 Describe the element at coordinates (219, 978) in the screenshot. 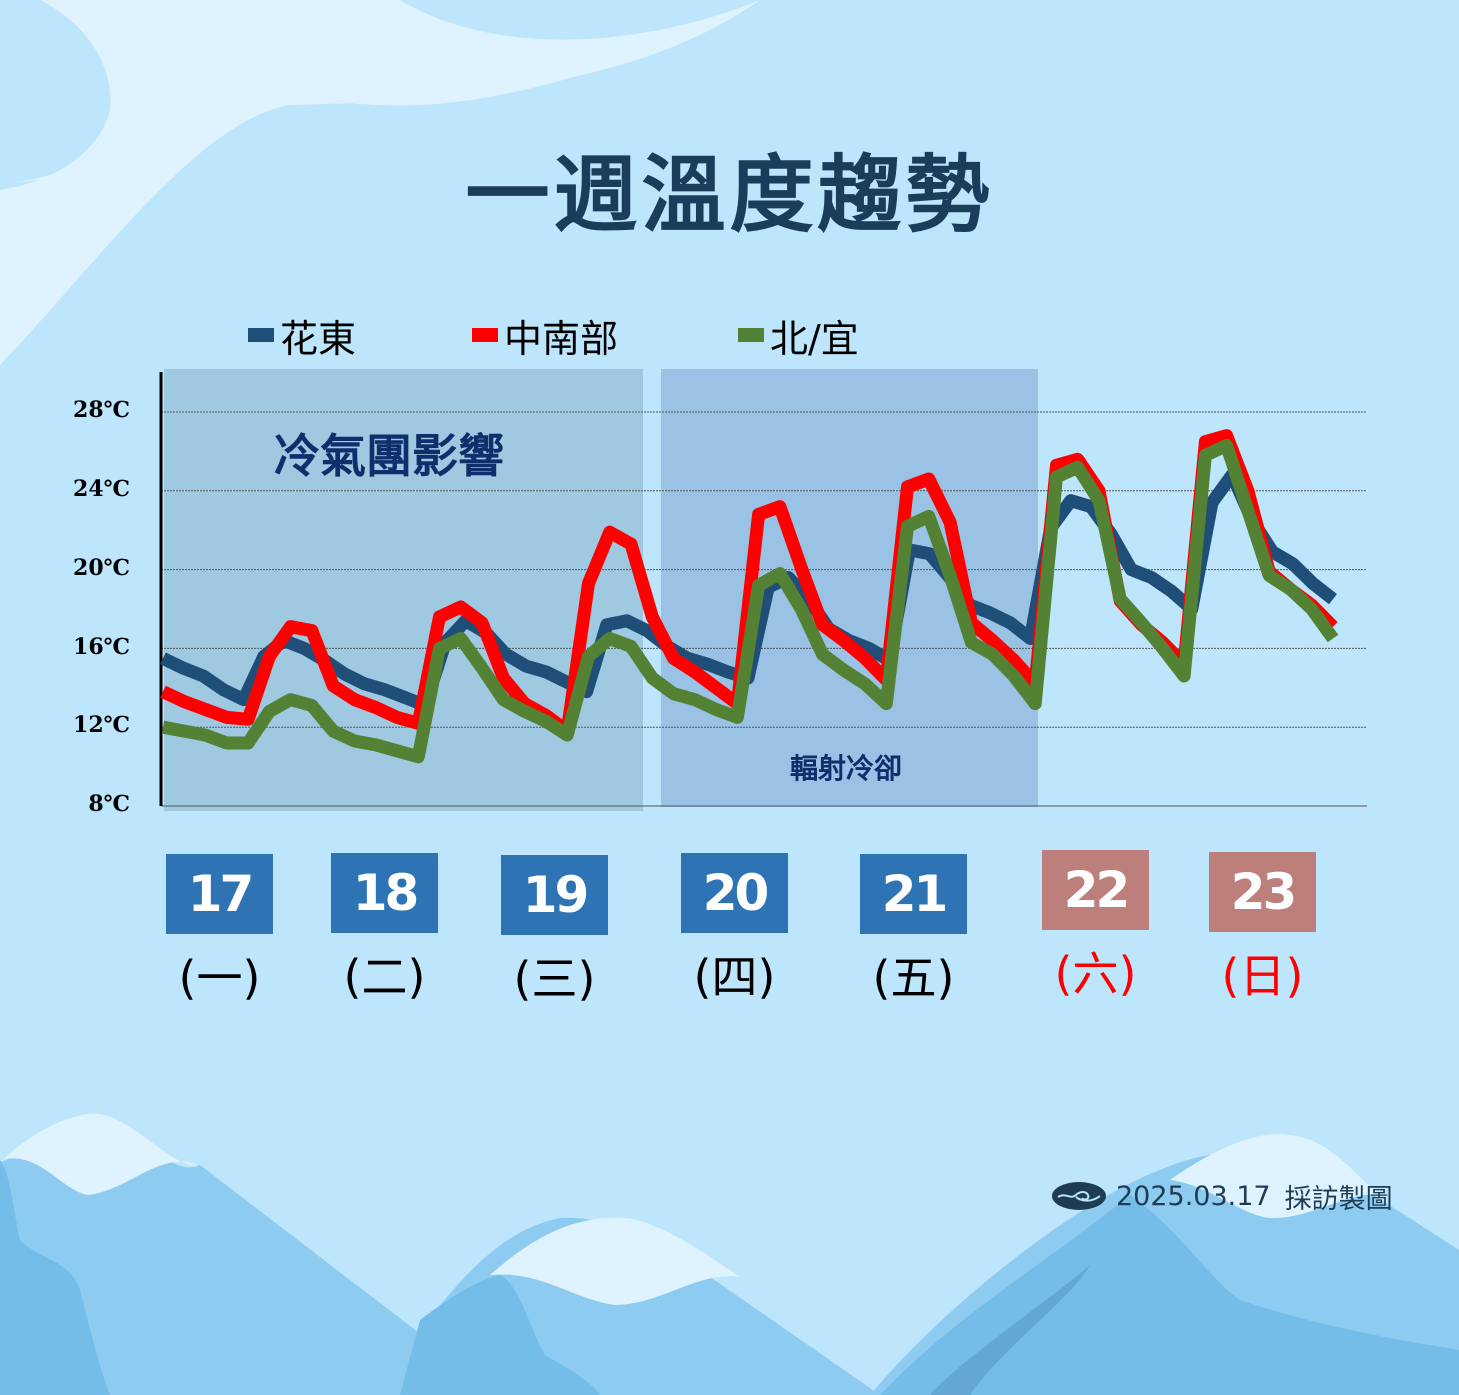

I see `weekday-label: (一)` at that location.